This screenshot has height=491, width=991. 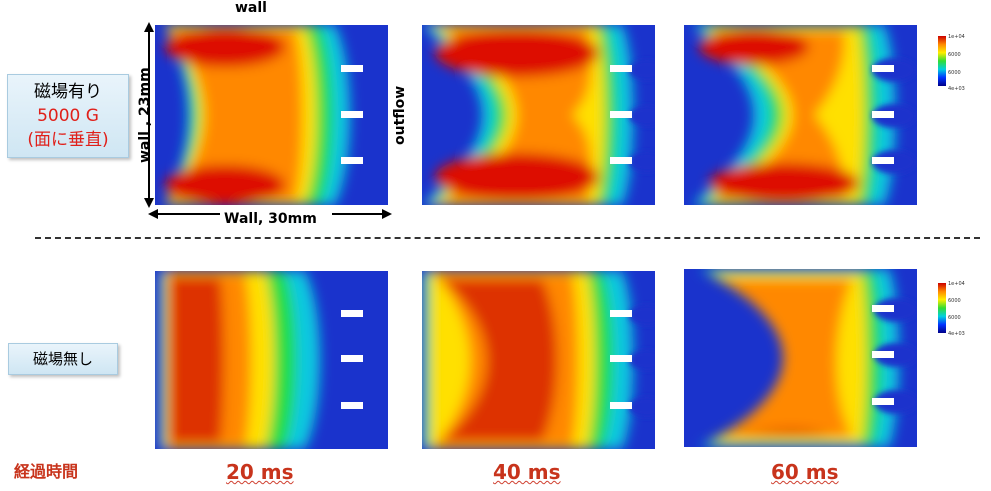 I want to click on magnetic-on-title: 磁場有り, so click(x=68, y=92).